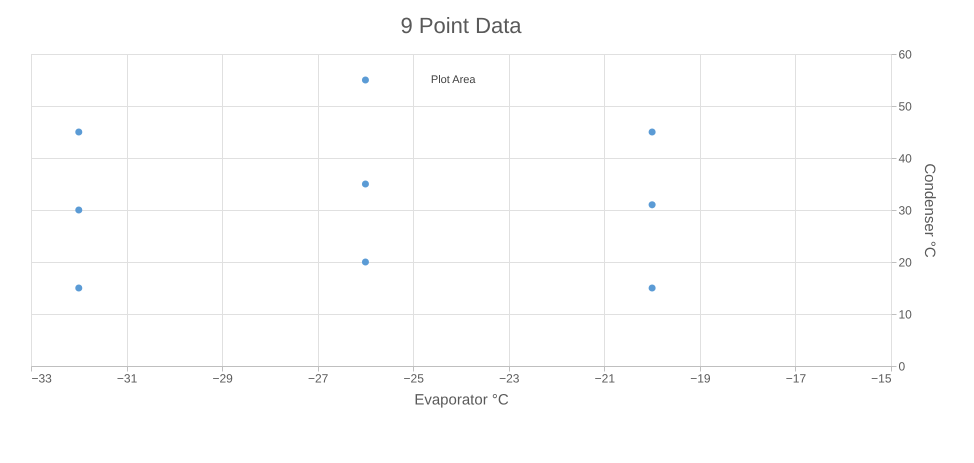  What do you see at coordinates (223, 379) in the screenshot?
I see `x-tick-label: −29` at bounding box center [223, 379].